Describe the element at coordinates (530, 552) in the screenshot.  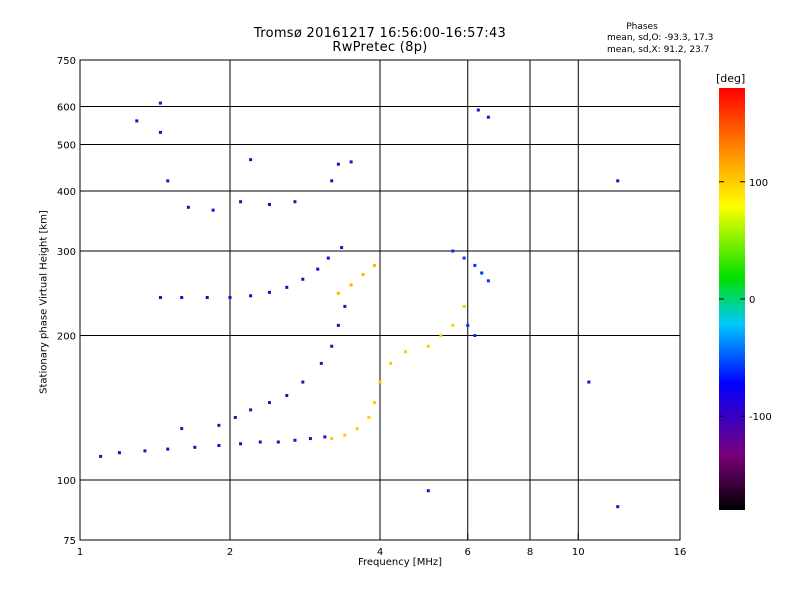
I see `x-tick-label: 8` at that location.